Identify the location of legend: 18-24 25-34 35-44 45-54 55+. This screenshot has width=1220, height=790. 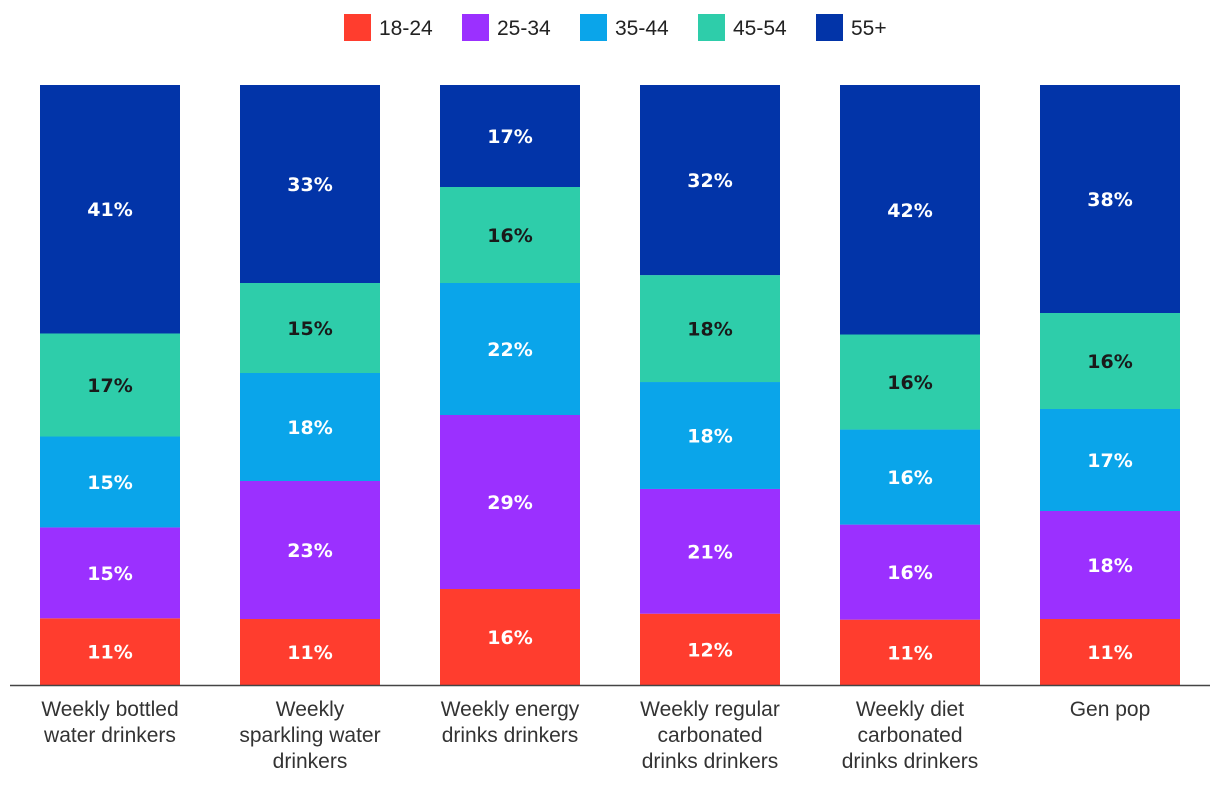
(615, 27).